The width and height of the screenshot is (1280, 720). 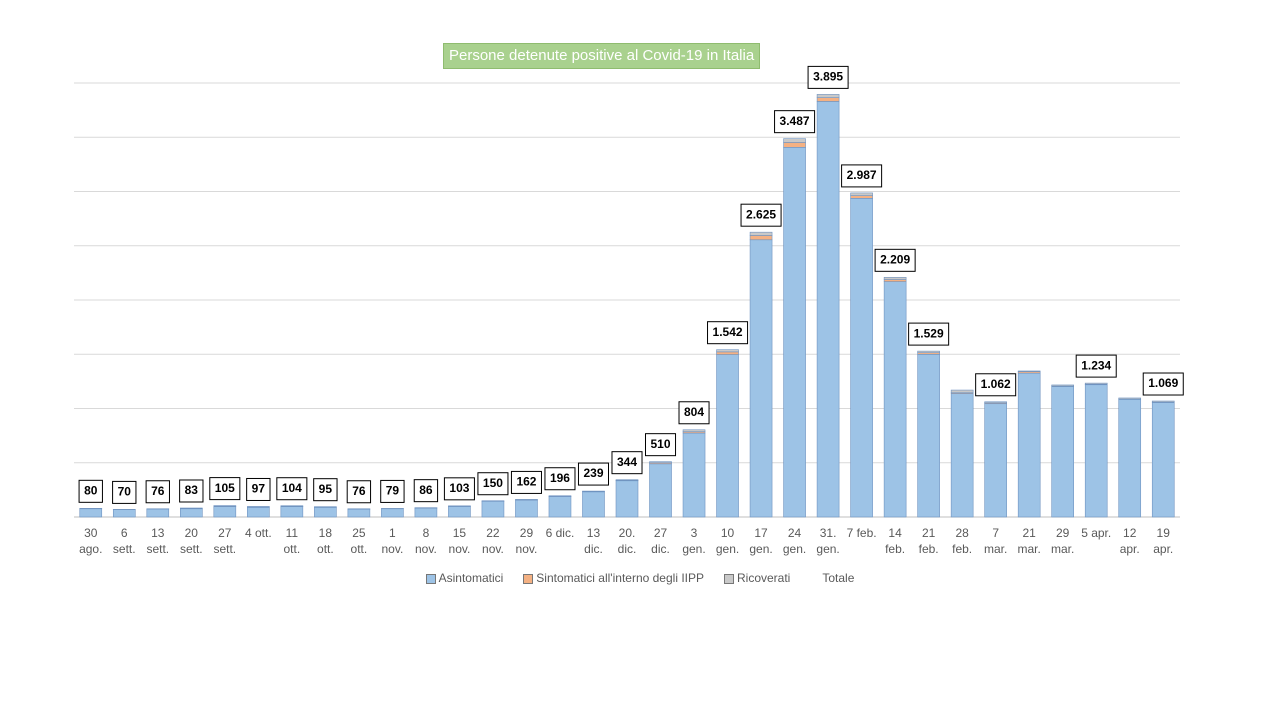 What do you see at coordinates (764, 578) in the screenshot?
I see `legend-label: Ricoverati` at bounding box center [764, 578].